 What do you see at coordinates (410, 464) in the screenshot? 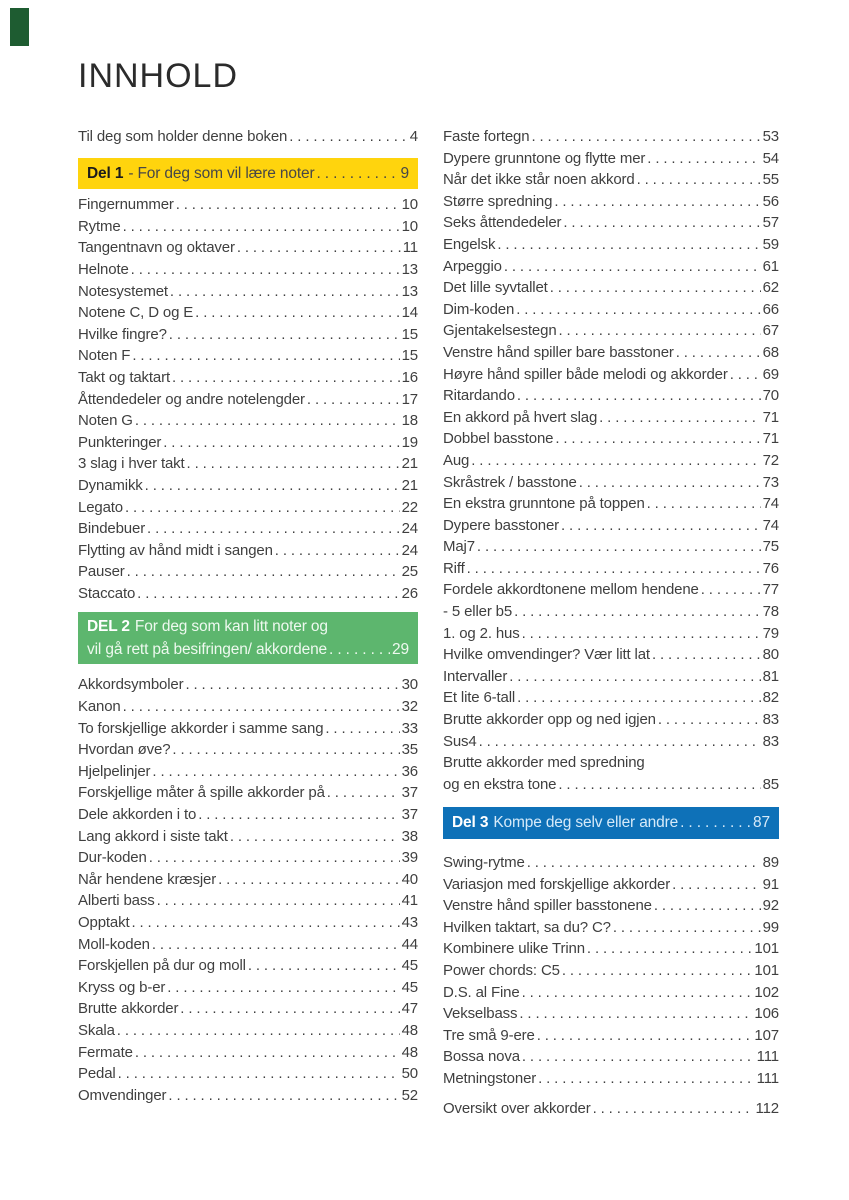
I see `toc-entry-page: 21` at bounding box center [410, 464].